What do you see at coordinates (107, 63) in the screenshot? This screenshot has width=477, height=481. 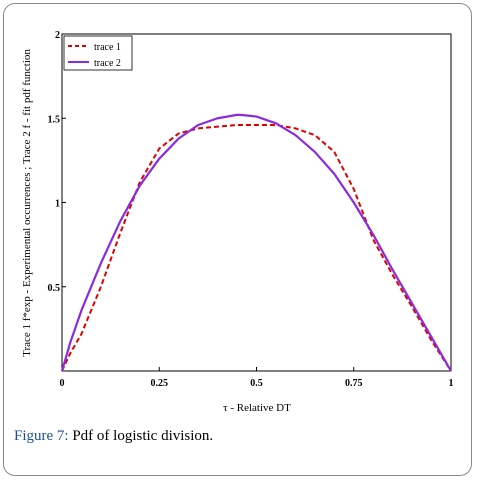 I see `legend-label-trace-2: trace 2` at bounding box center [107, 63].